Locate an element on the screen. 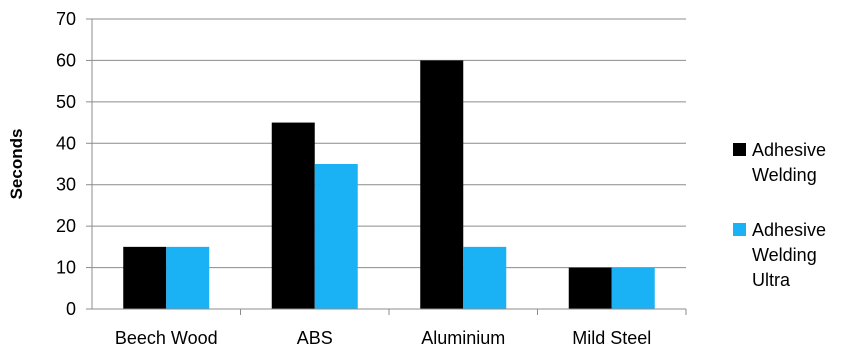  legend-label-series-1: Welding is located at coordinates (784, 175).